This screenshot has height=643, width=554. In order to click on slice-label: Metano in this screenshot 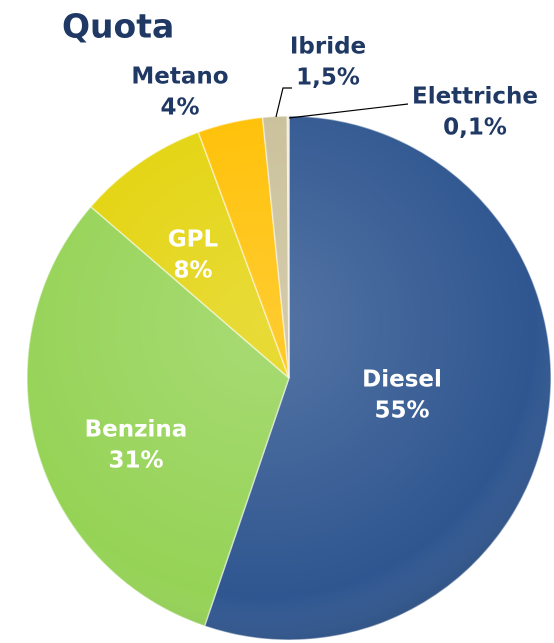, I will do `click(179, 77)`.